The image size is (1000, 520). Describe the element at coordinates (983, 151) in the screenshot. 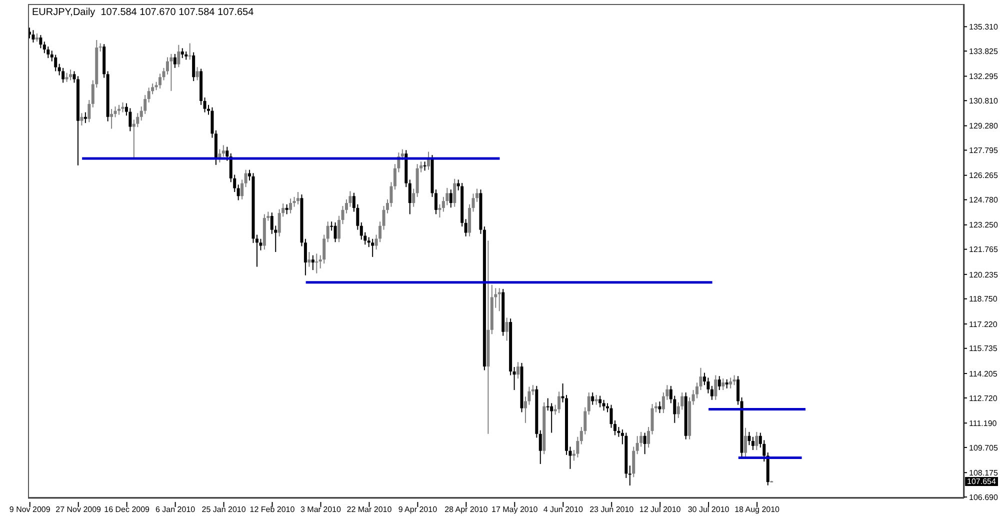

I see `y-tick-label: 127.795` at that location.